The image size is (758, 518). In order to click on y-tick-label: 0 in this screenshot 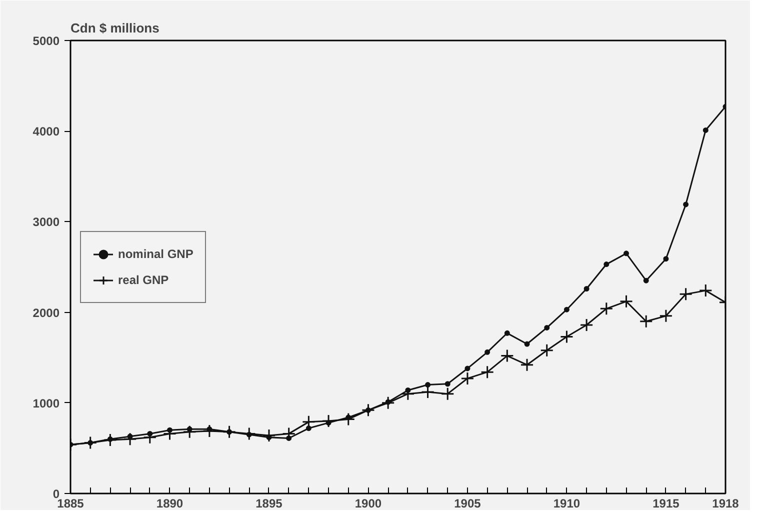, I will do `click(56, 494)`.